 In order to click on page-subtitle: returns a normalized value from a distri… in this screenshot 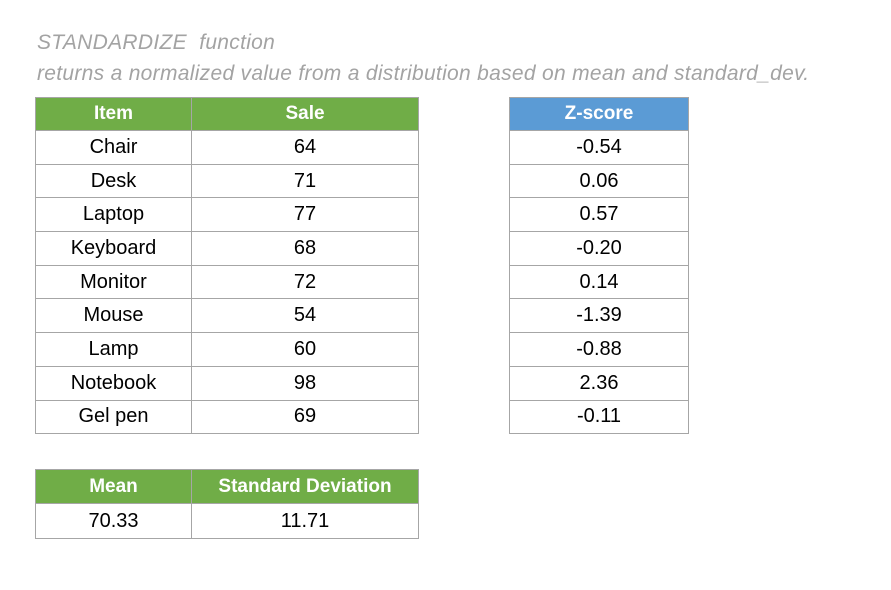, I will do `click(423, 73)`.